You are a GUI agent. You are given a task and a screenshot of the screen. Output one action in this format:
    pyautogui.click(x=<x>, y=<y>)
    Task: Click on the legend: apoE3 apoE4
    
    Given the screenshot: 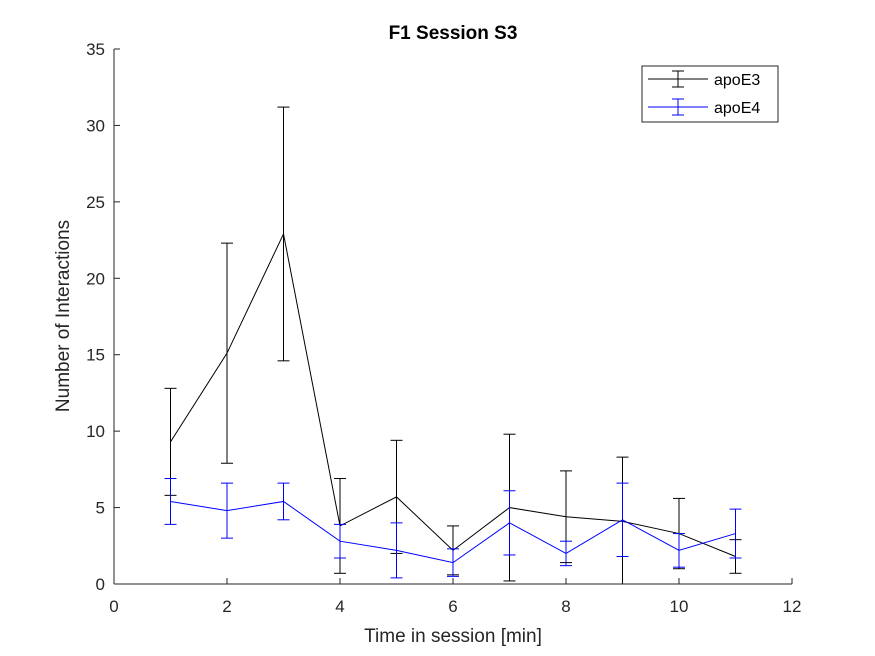 What is the action you would take?
    pyautogui.click(x=710, y=94)
    